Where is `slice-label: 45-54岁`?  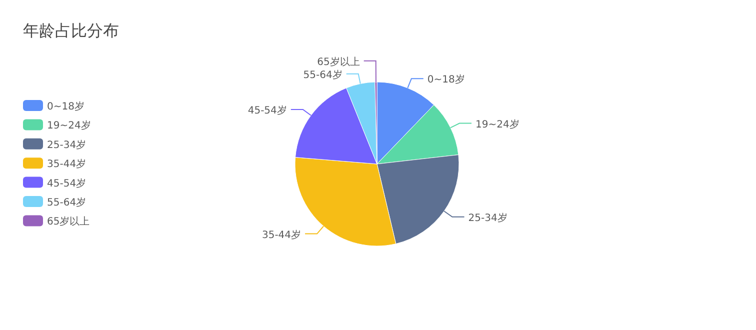
slice-label: 45-54岁 is located at coordinates (267, 110).